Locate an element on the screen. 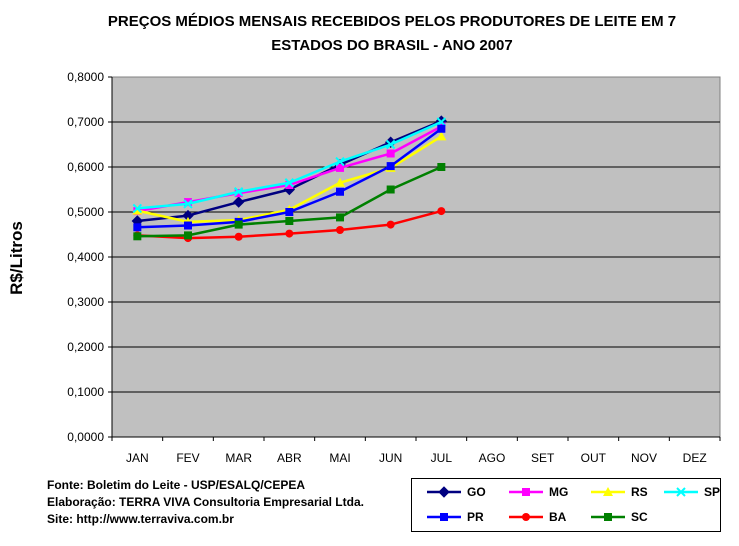  y-tick-label: 0,6000 is located at coordinates (85, 167).